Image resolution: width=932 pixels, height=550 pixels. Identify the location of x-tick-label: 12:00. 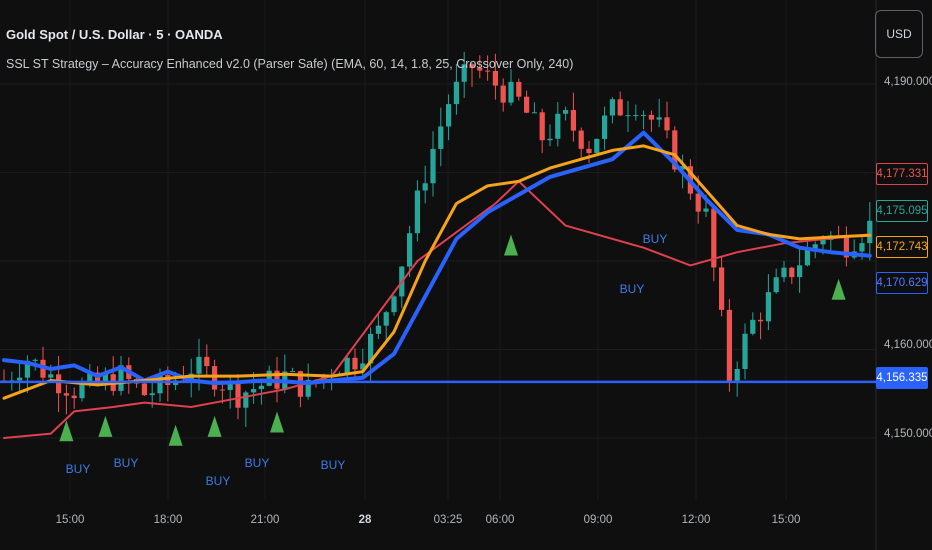
(696, 520).